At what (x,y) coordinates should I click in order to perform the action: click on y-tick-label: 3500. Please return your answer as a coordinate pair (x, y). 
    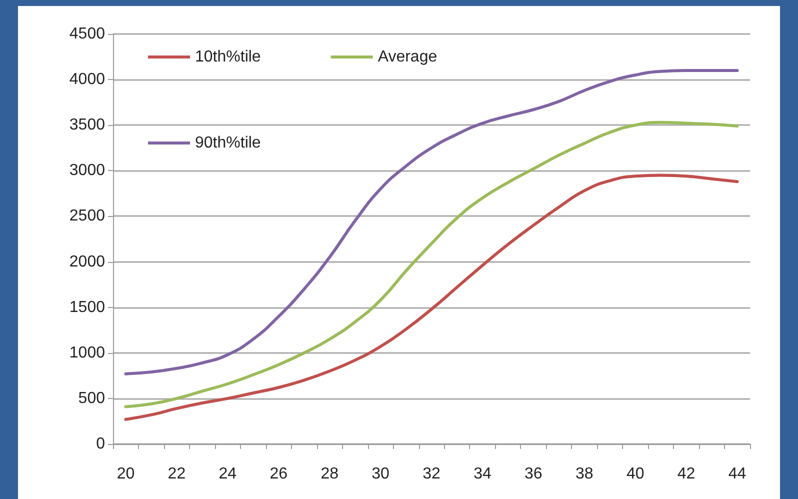
    Looking at the image, I should click on (87, 125).